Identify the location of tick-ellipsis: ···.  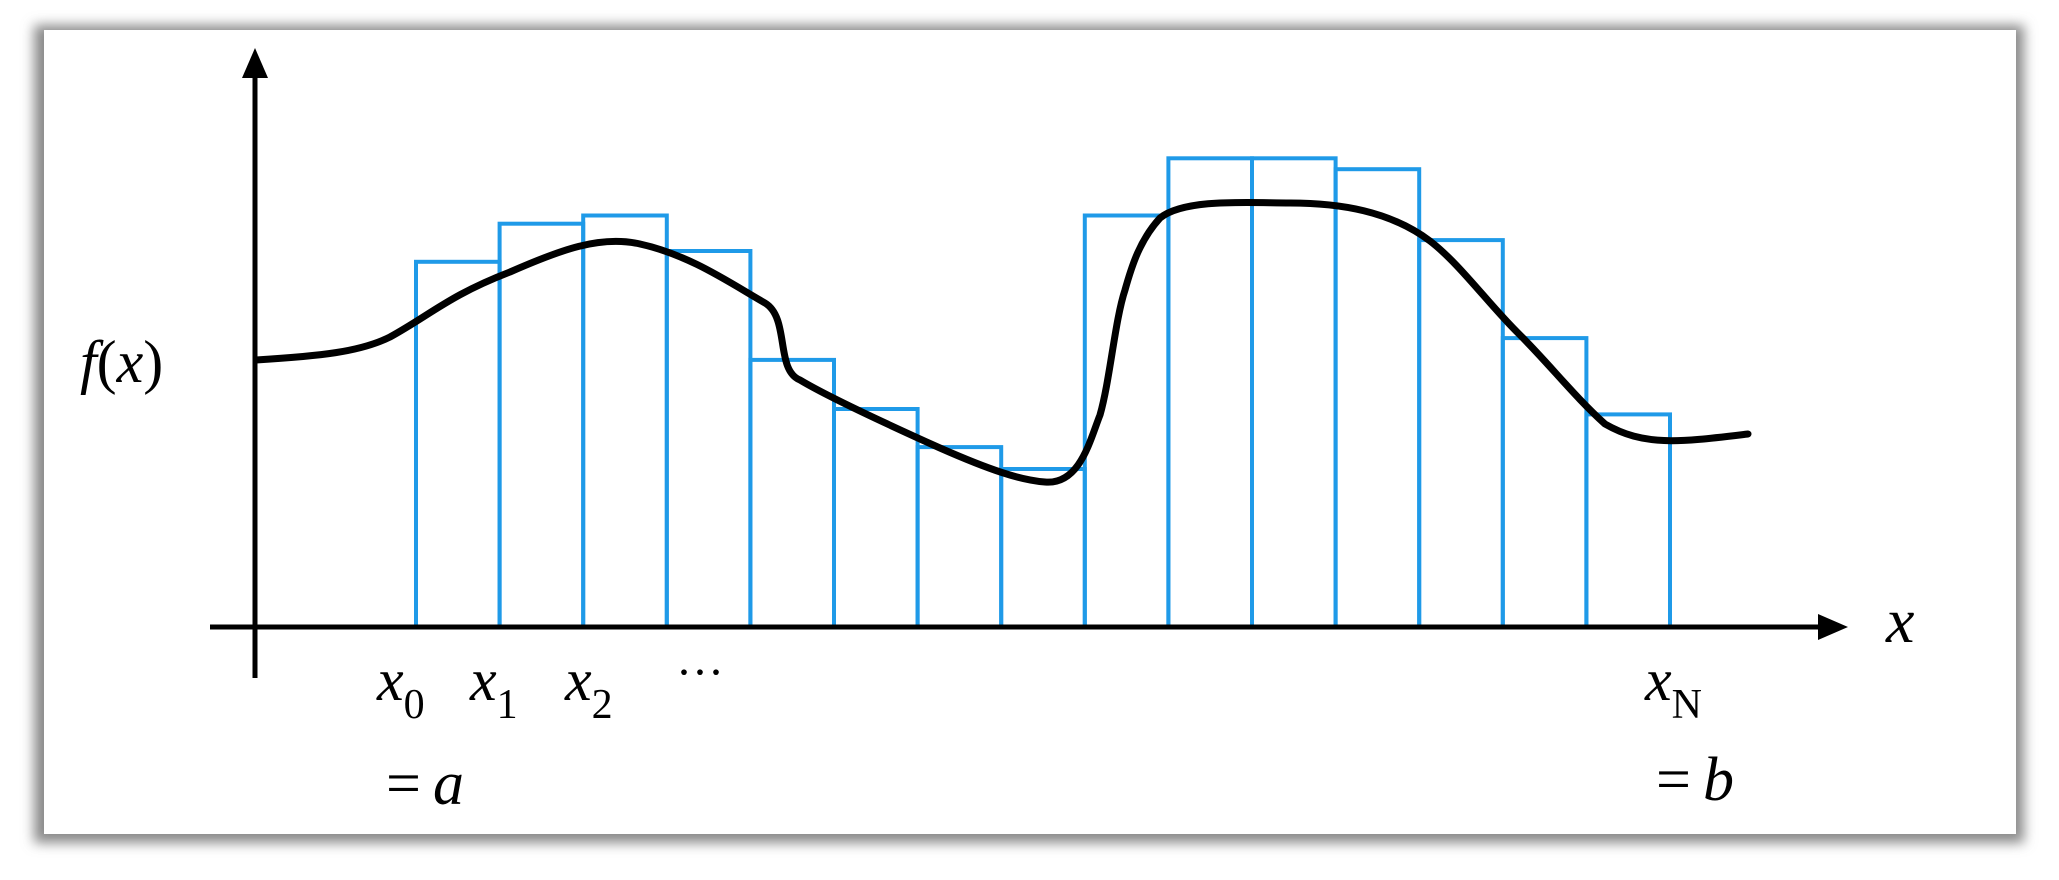
(700, 672).